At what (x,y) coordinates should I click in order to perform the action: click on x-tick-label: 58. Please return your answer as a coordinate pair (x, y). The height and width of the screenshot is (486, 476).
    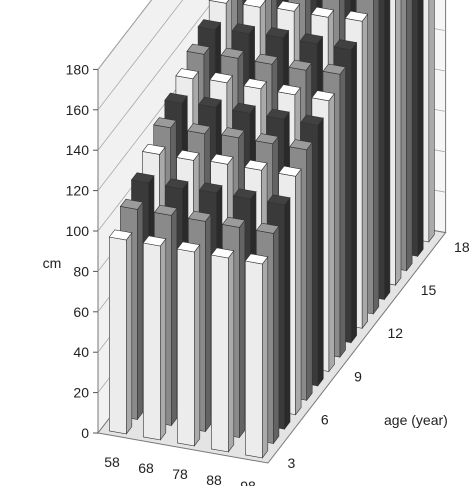
    Looking at the image, I should click on (112, 462).